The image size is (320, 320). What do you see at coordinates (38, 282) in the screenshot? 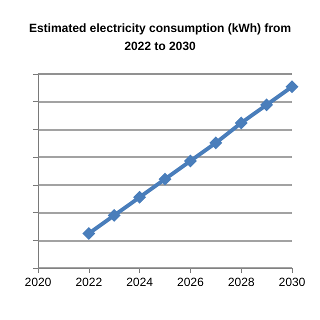
I see `x-tick-label: 2020` at bounding box center [38, 282].